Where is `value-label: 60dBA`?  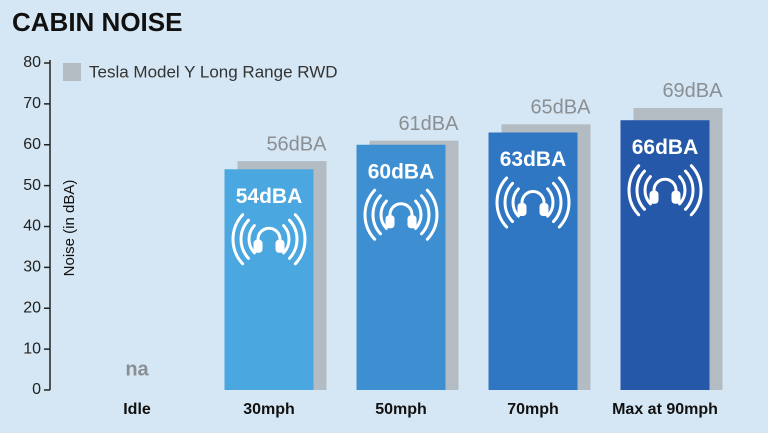 value-label: 60dBA is located at coordinates (401, 171).